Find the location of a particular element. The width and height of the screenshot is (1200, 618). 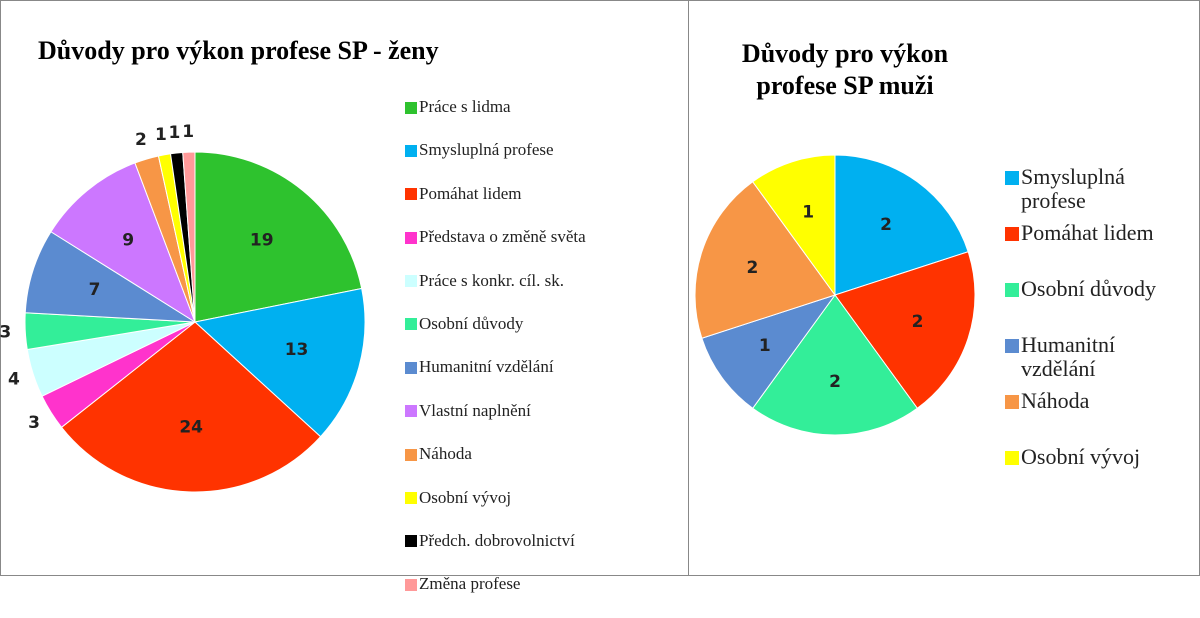

chart-title: Důvody pro výkon profese SP - ženy is located at coordinates (238, 50).